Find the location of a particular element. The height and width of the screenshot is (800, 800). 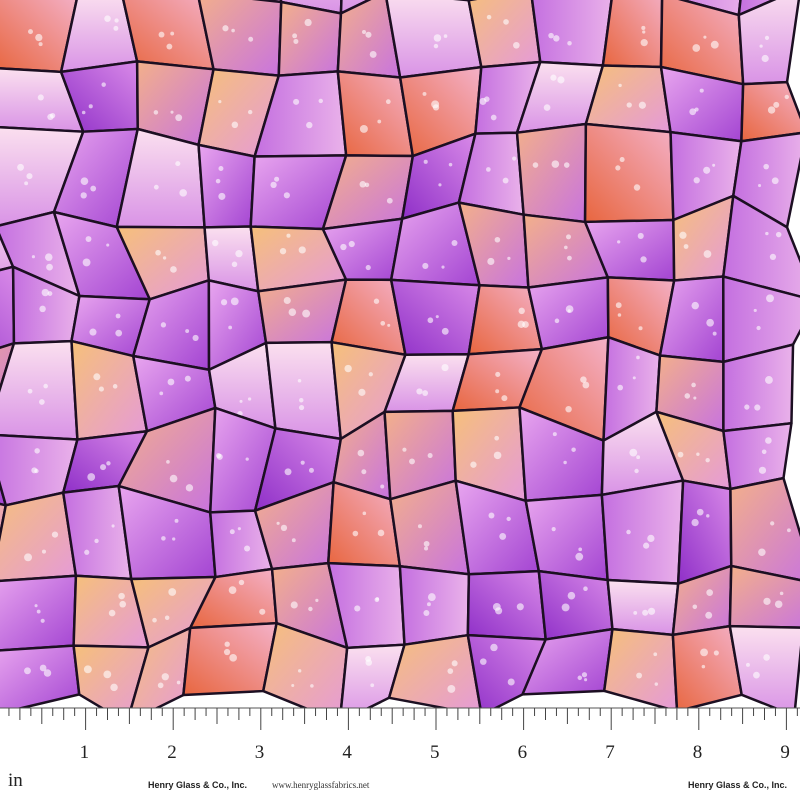

ruler-number: 7 is located at coordinates (610, 752).